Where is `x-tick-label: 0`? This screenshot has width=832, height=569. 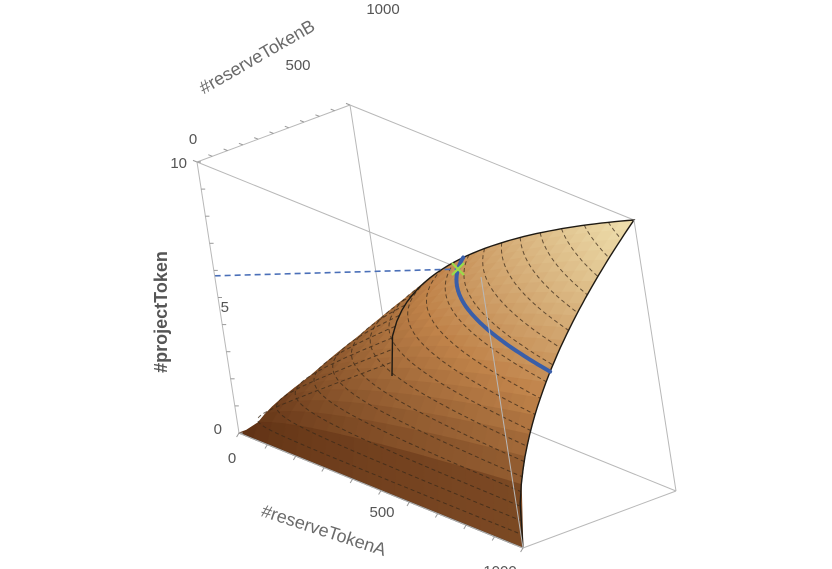 x-tick-label: 0 is located at coordinates (232, 458).